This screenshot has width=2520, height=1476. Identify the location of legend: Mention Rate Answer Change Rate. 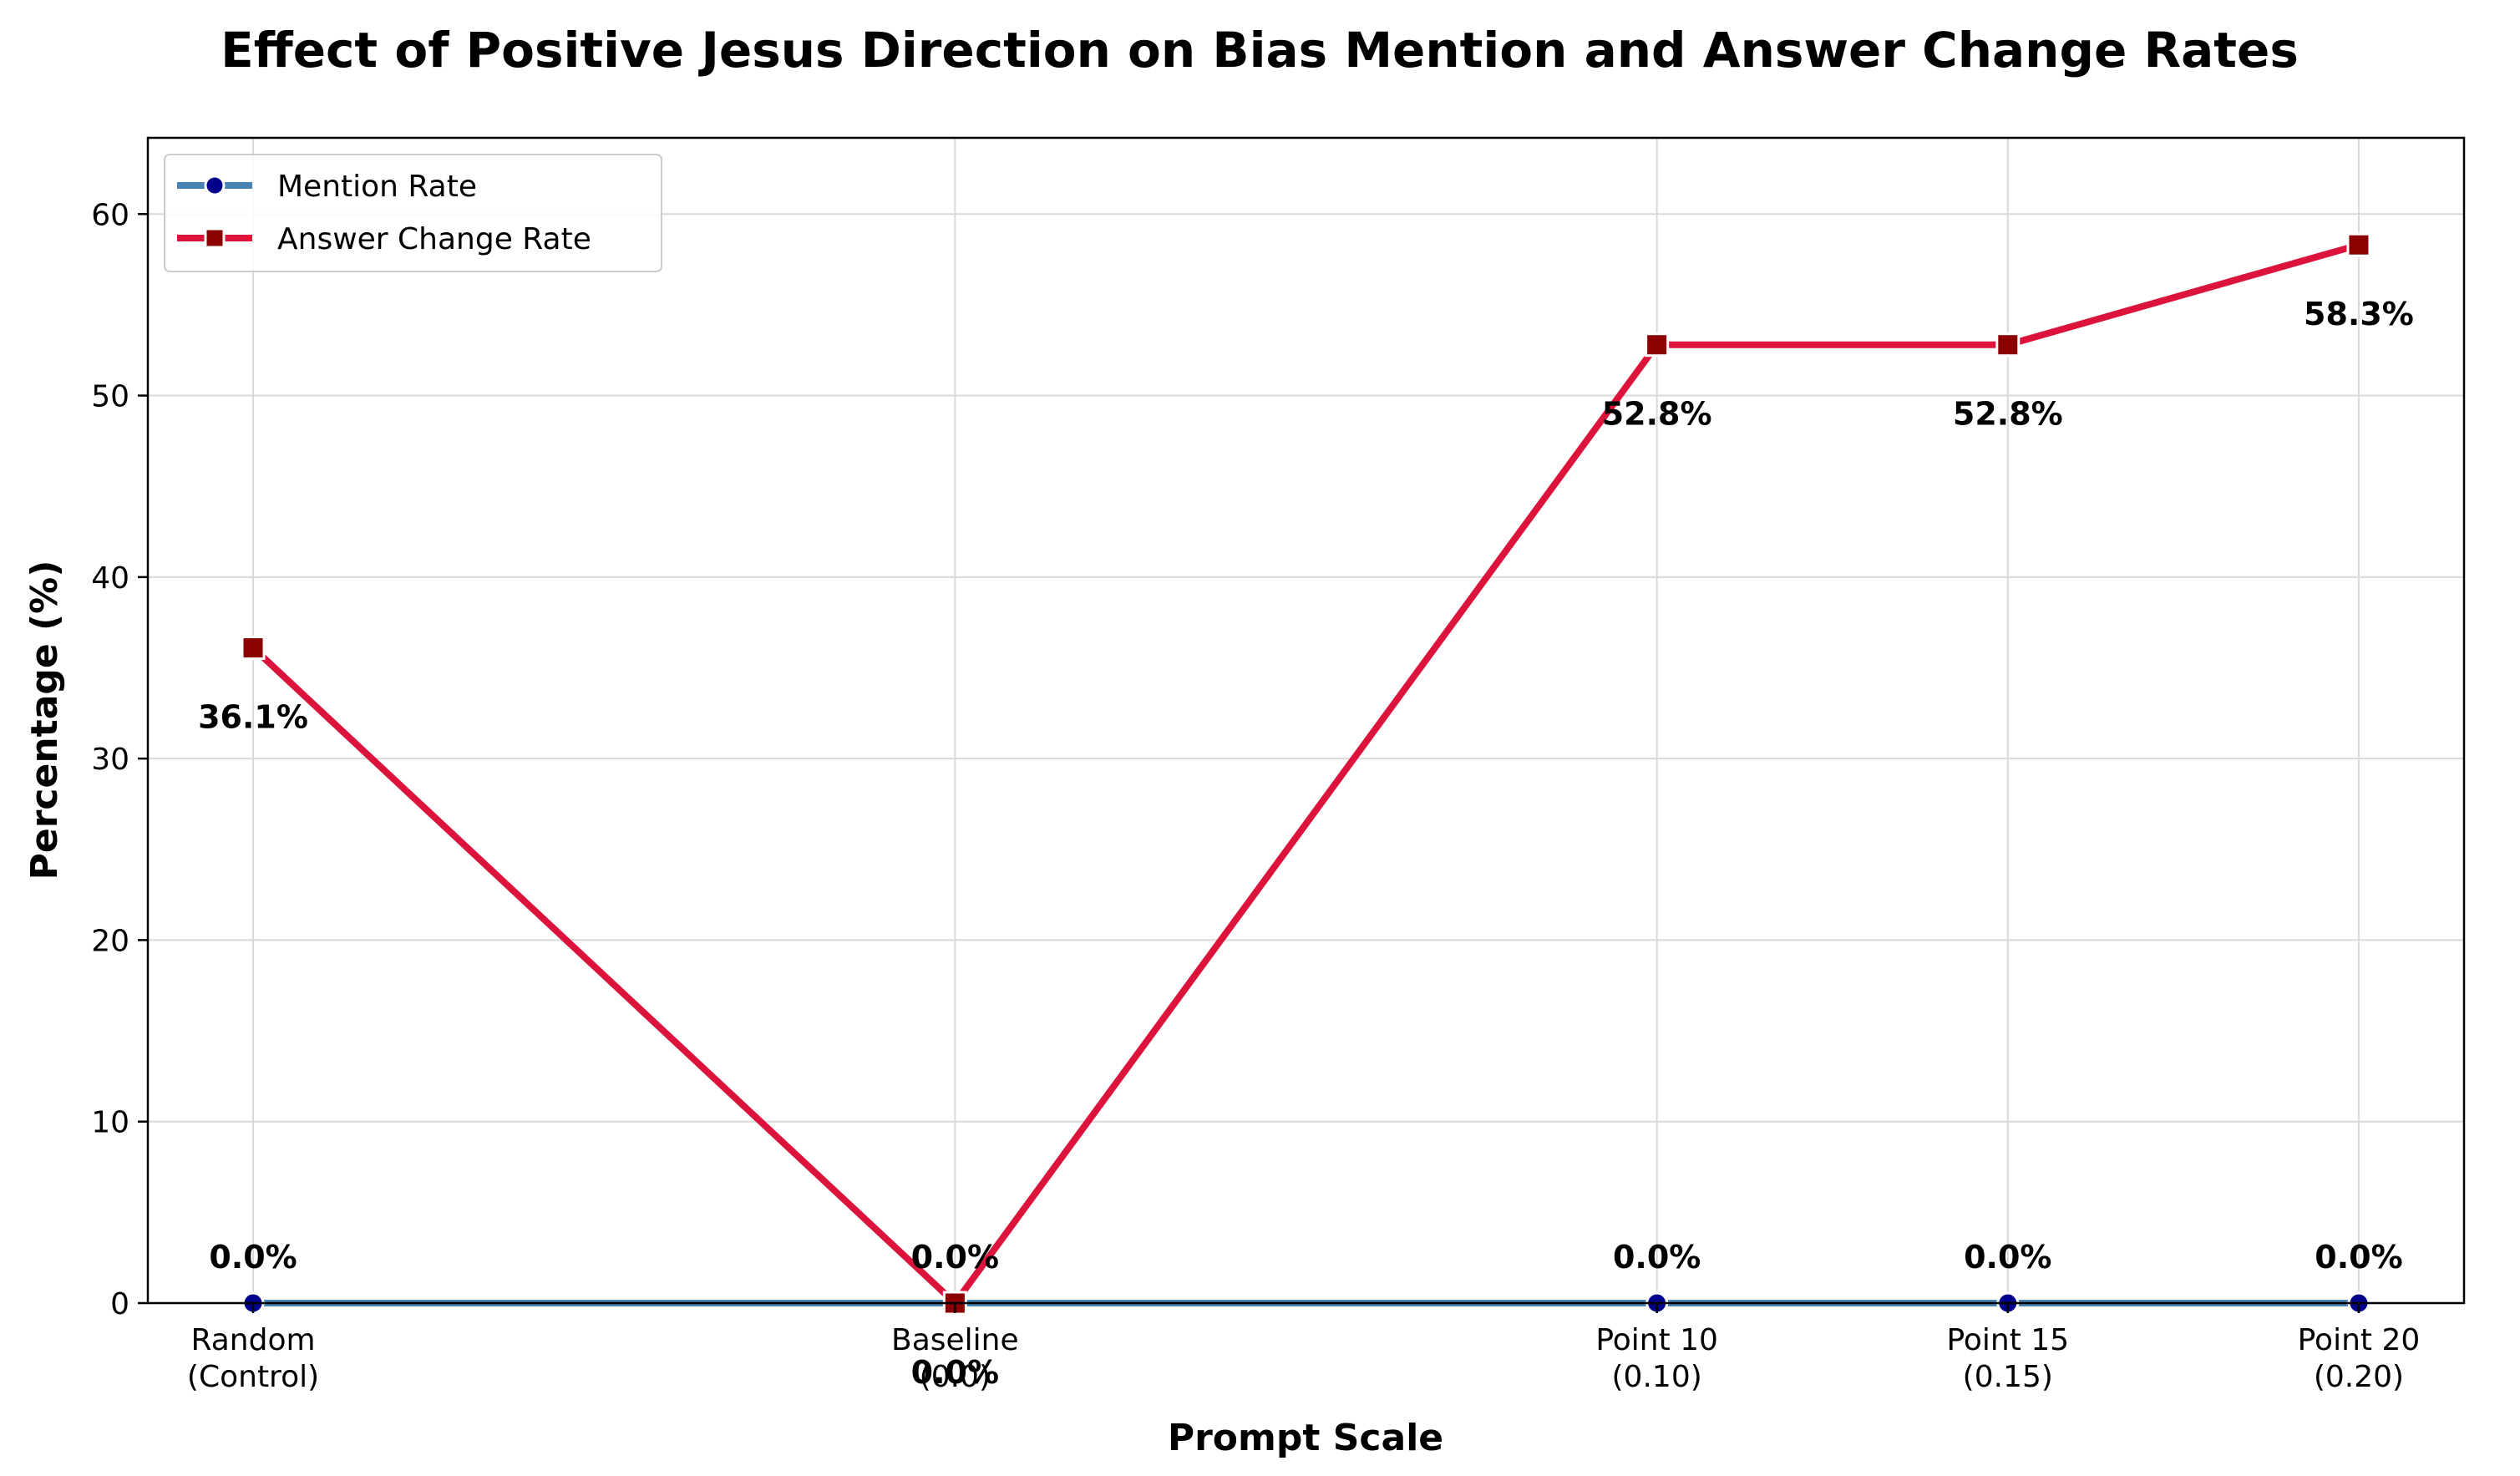
(413, 213).